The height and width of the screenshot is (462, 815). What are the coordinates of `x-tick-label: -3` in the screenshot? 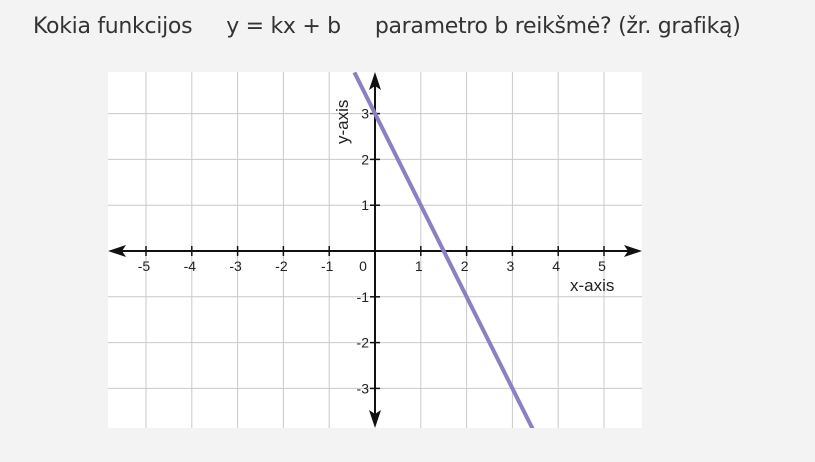 It's located at (235, 266).